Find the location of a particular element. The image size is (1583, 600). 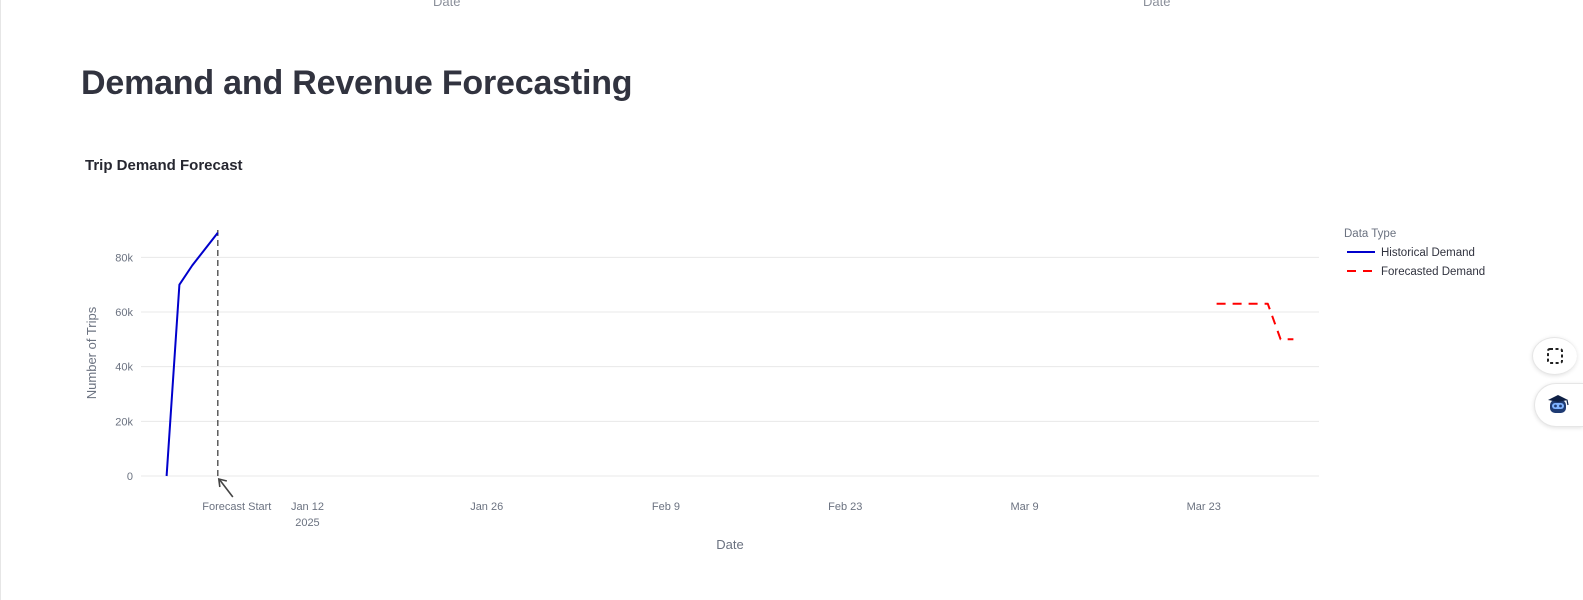

annotation-arrow-head is located at coordinates (222, 482).